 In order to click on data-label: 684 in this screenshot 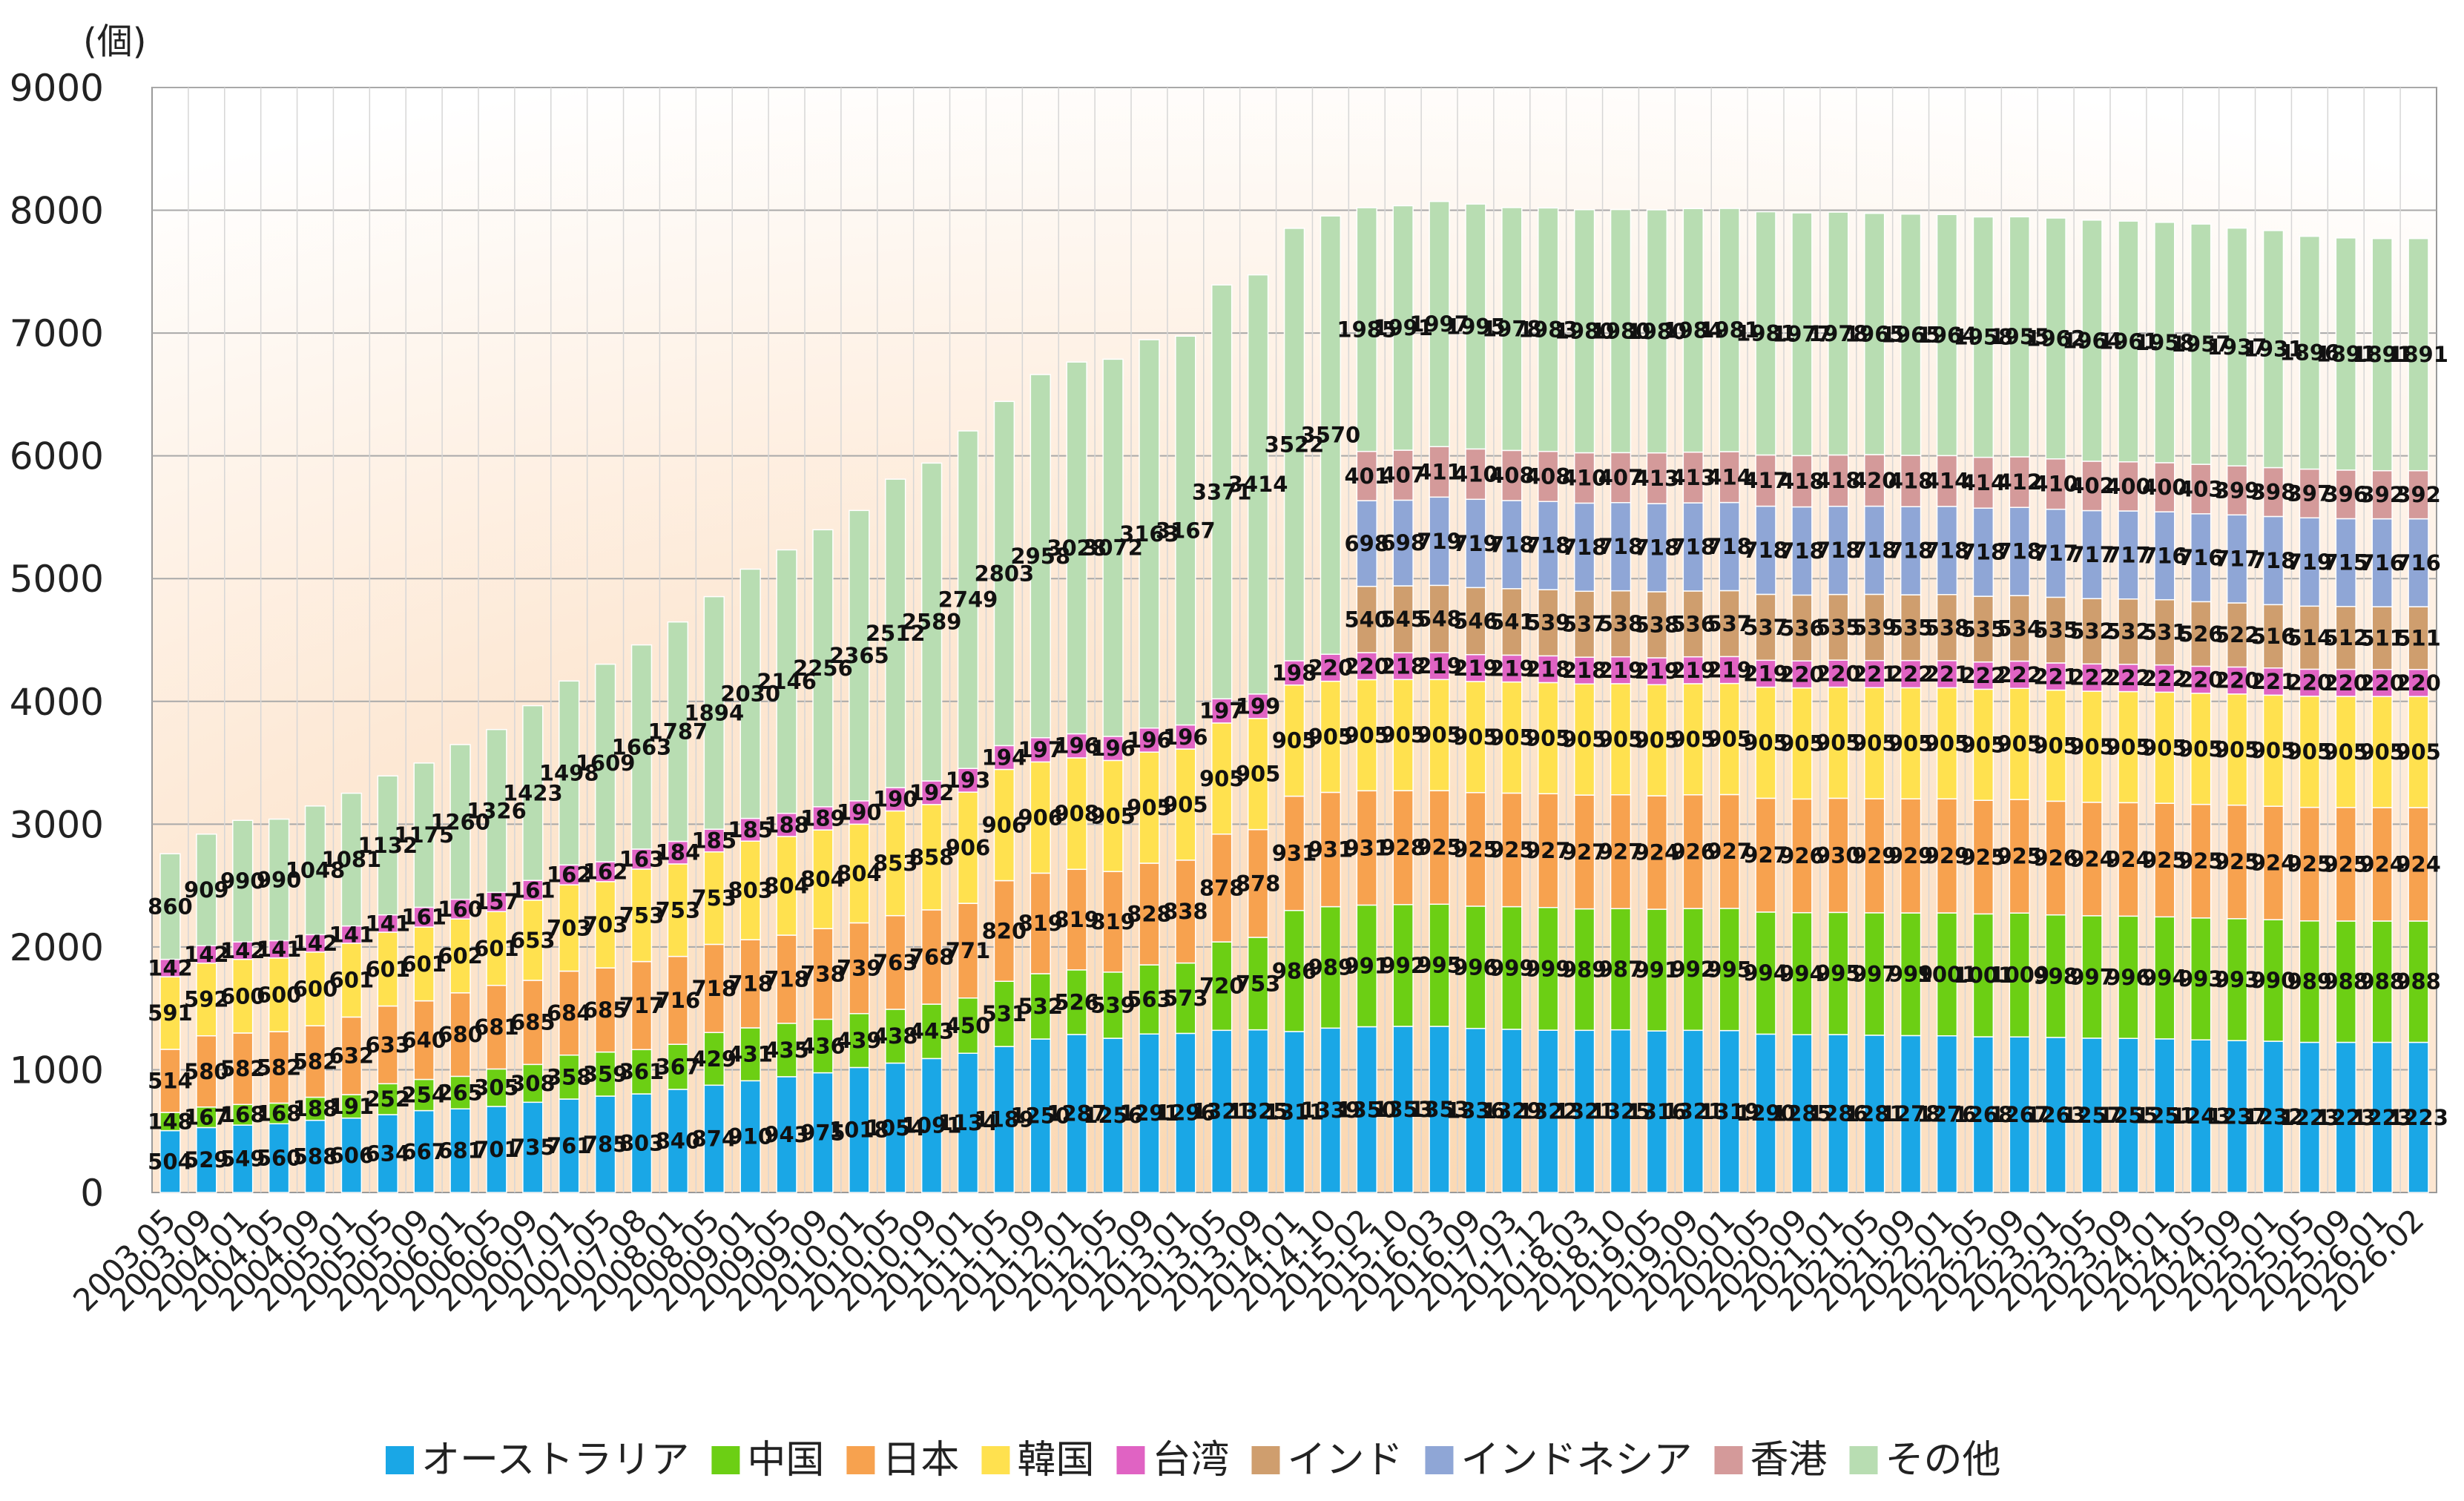, I will do `click(570, 1013)`.